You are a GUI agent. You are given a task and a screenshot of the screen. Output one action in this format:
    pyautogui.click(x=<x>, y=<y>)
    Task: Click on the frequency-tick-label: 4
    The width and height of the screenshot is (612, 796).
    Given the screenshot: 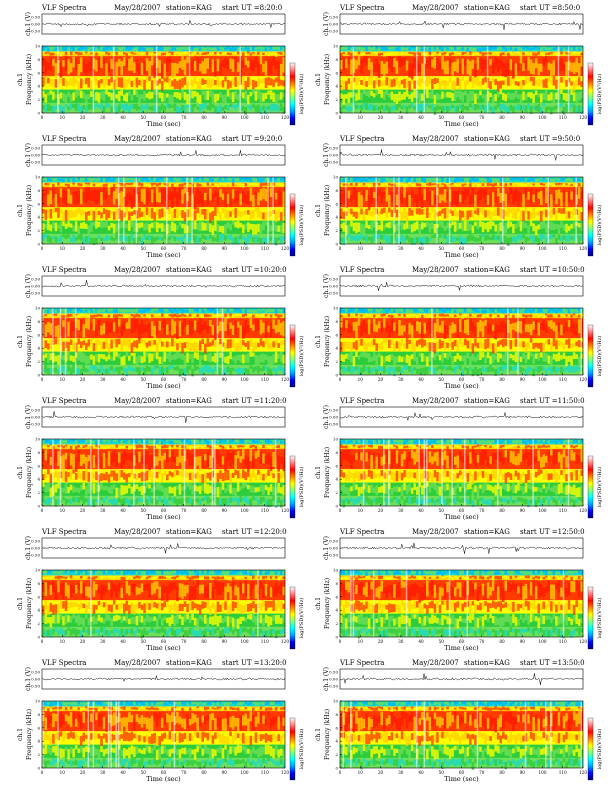 What is the action you would take?
    pyautogui.click(x=336, y=741)
    